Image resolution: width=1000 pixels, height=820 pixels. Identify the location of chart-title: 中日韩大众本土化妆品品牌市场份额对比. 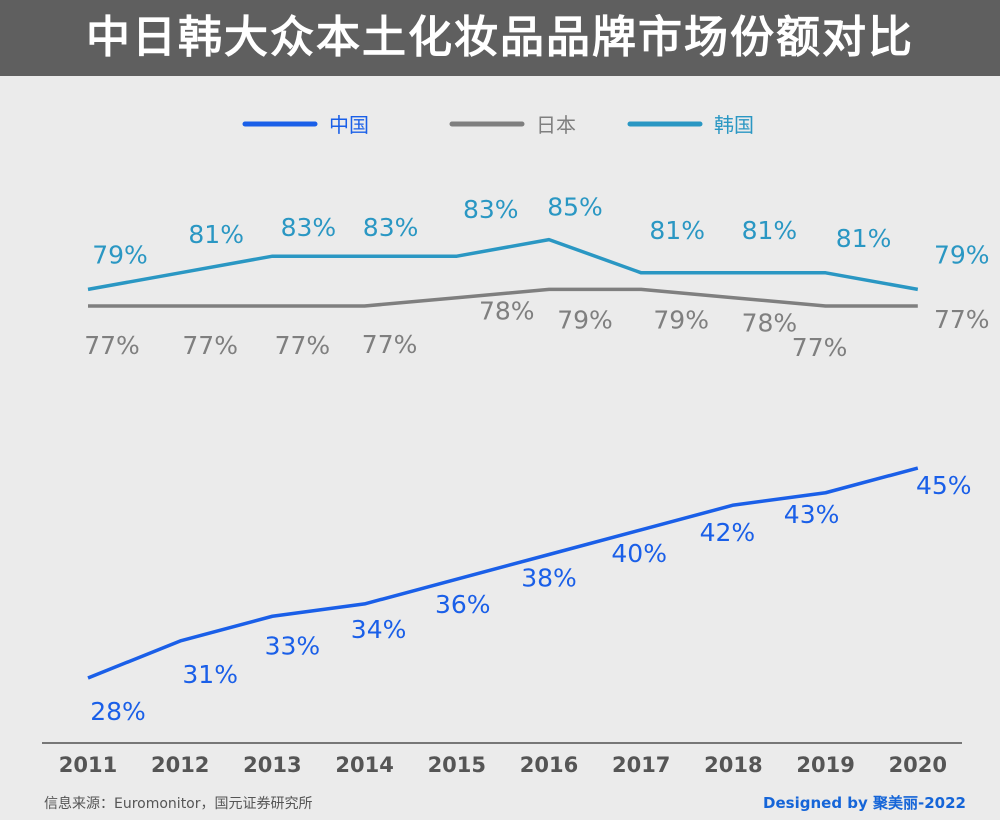
(500, 38).